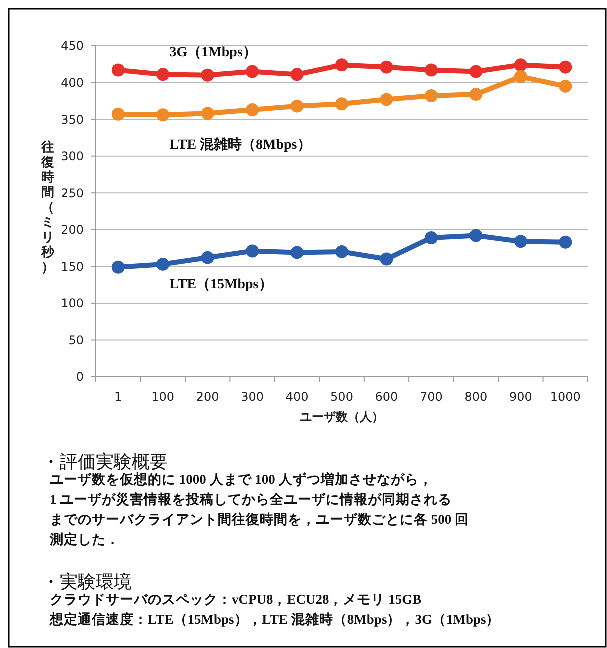  Describe the element at coordinates (72, 267) in the screenshot. I see `y-tick-label: 150` at that location.